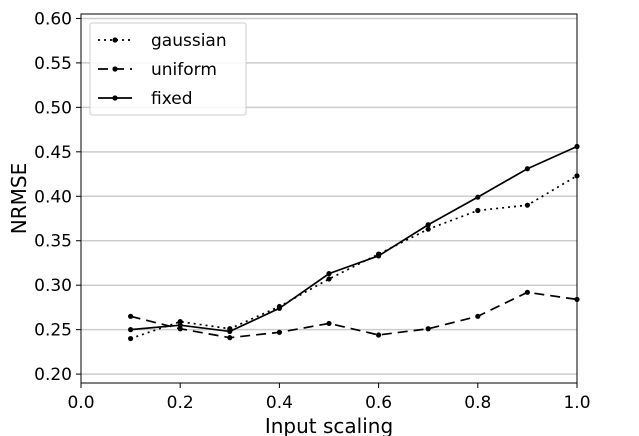  Describe the element at coordinates (115, 98) in the screenshot. I see `legend-marker-fixed` at that location.